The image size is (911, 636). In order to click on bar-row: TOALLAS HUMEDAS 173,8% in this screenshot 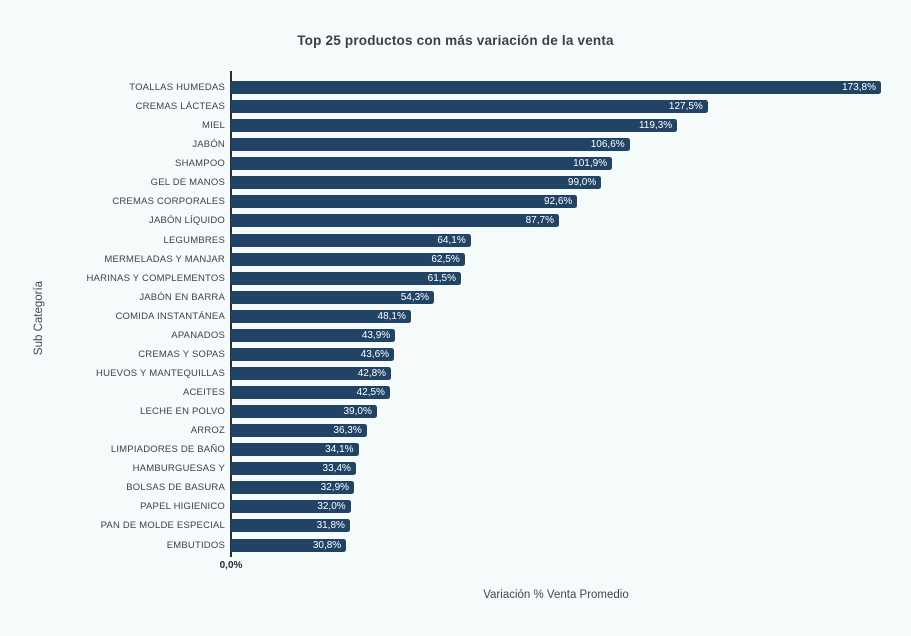, I will do `click(455, 87)`.